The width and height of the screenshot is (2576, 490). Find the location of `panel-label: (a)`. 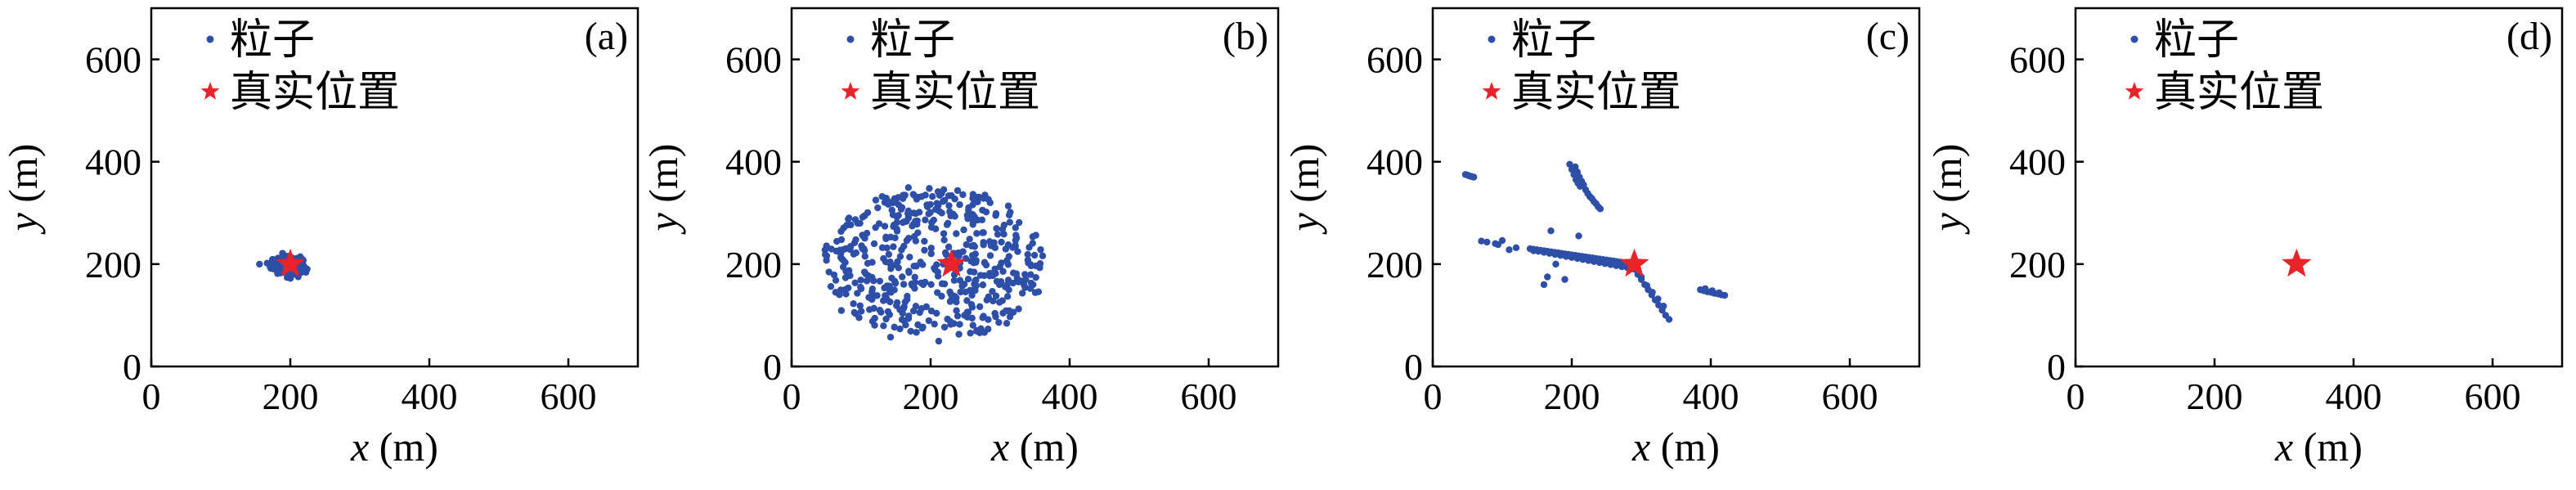

panel-label: (a) is located at coordinates (606, 36).